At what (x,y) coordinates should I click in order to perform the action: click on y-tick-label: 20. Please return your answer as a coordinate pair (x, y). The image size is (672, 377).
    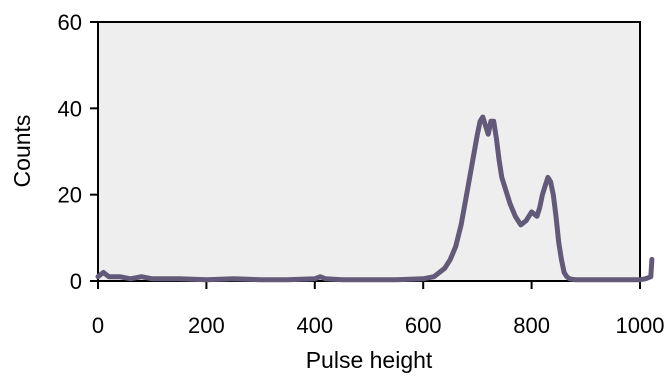
    Looking at the image, I should click on (70, 195).